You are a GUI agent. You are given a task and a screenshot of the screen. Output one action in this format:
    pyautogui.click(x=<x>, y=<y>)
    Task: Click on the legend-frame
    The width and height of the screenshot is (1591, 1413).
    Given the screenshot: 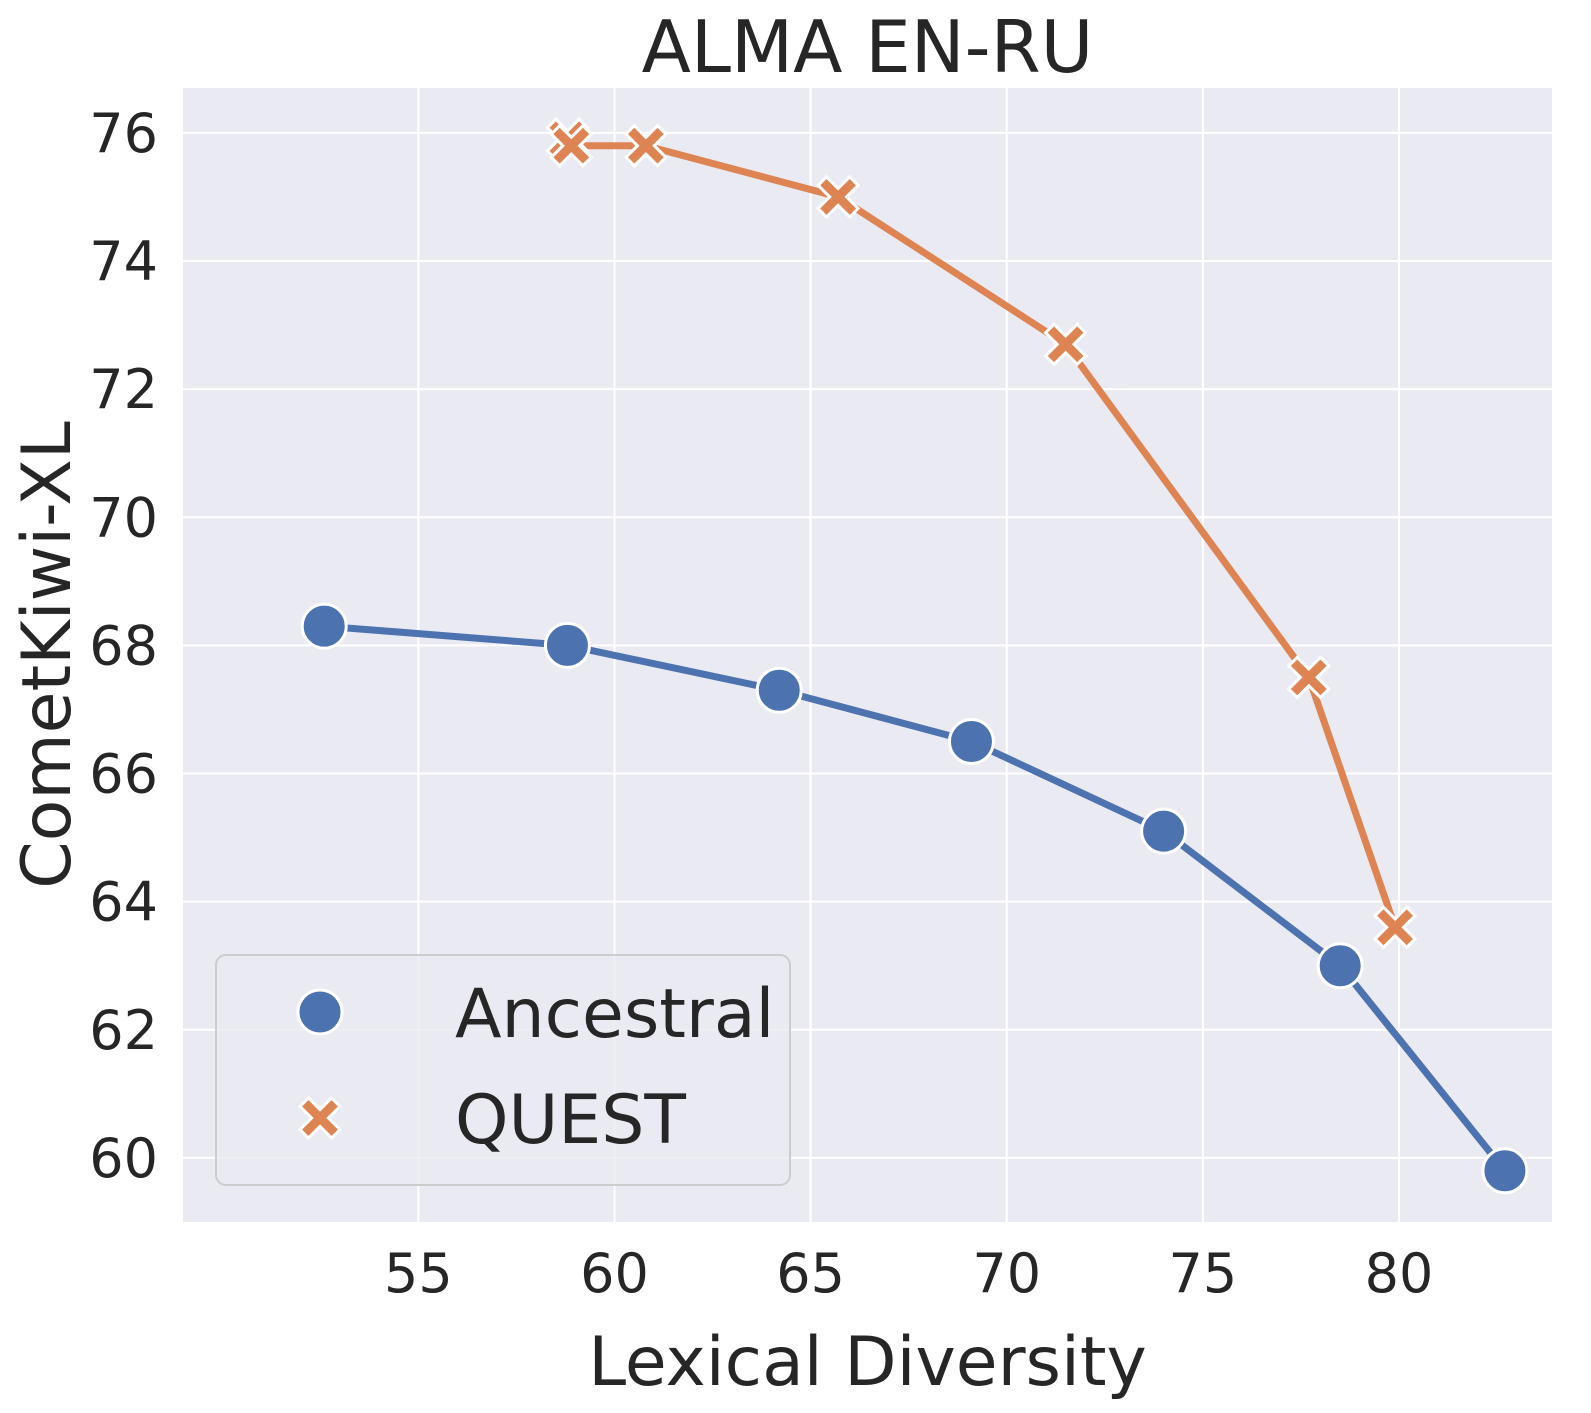 What is the action you would take?
    pyautogui.click(x=503, y=1070)
    